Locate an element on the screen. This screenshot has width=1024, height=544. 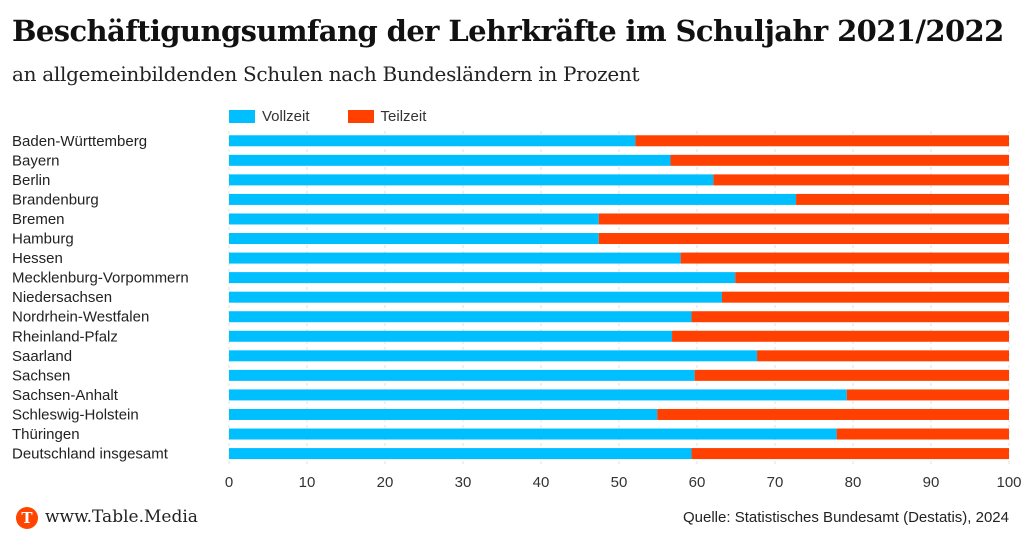
category-label: Nordrhein-Westfalen is located at coordinates (80, 317).